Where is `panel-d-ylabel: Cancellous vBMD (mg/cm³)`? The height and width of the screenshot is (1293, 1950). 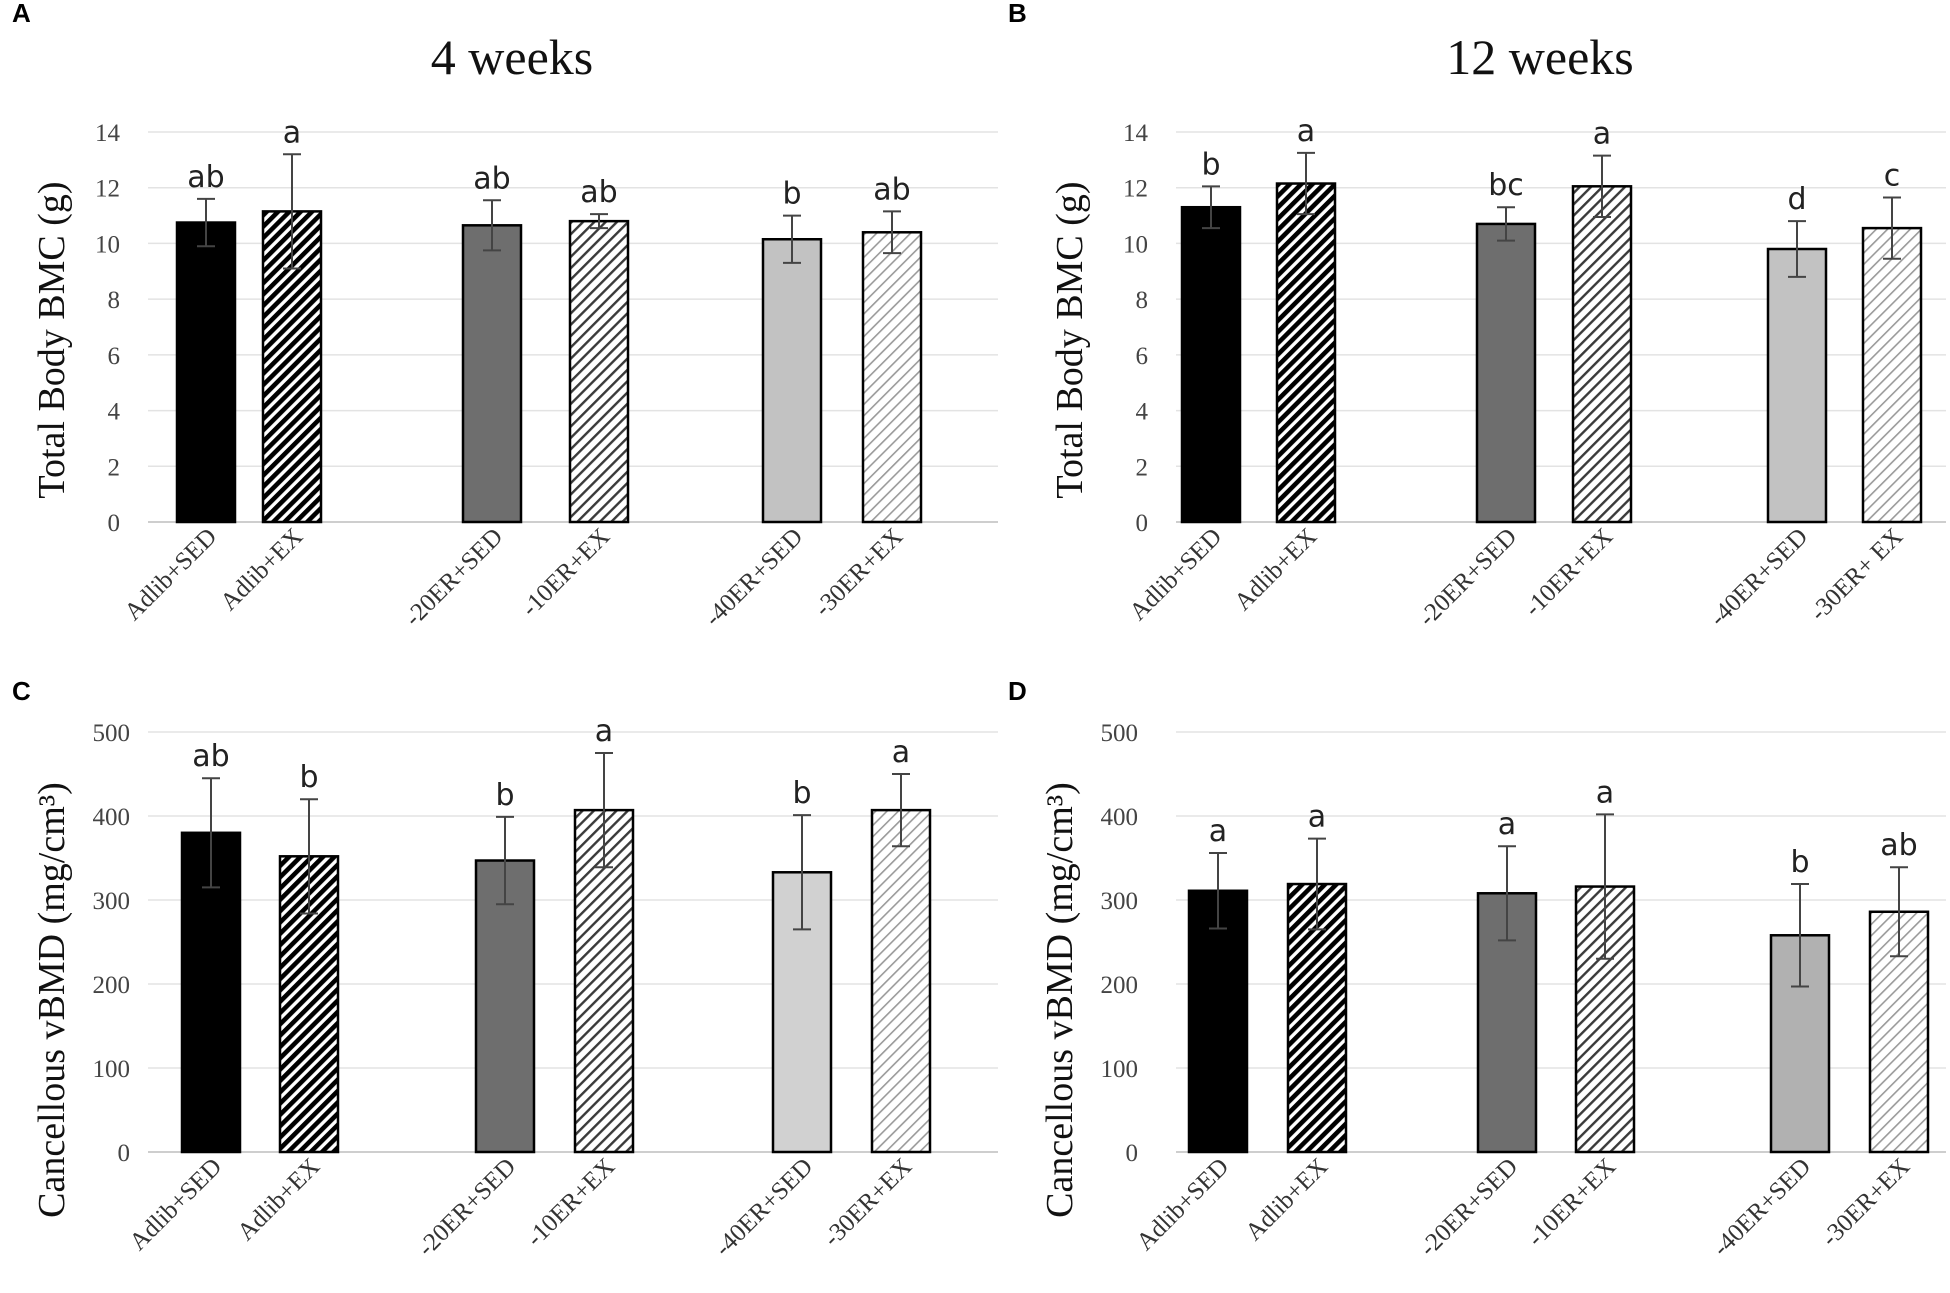
panel-d-ylabel: Cancellous vBMD (mg/cm³) is located at coordinates (1060, 1000).